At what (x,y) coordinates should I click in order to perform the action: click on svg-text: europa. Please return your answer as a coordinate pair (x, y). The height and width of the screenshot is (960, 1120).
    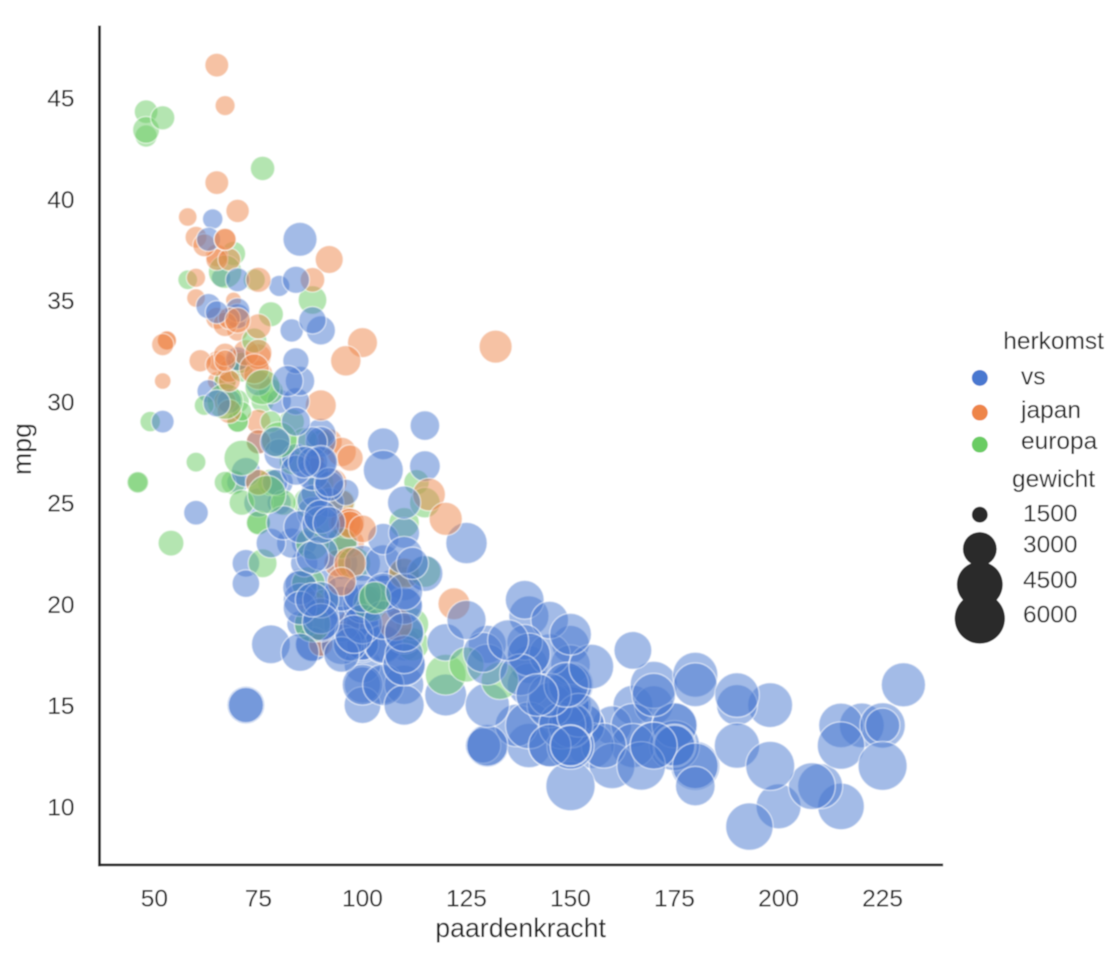
    Looking at the image, I should click on (1059, 441).